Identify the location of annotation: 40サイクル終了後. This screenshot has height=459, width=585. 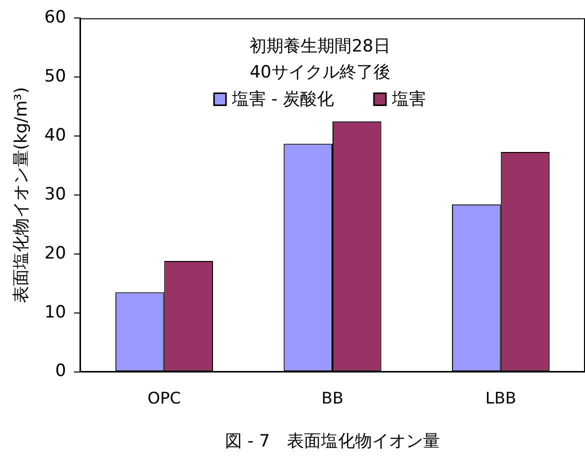
(320, 72).